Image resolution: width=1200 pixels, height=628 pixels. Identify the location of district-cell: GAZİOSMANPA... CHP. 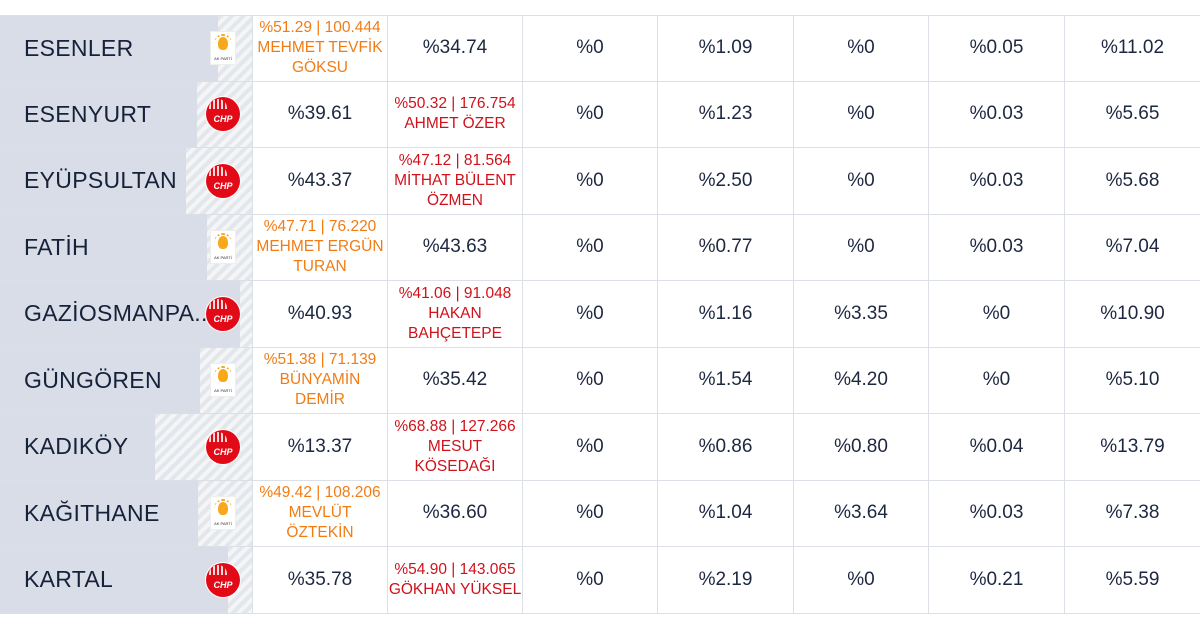
(126, 314).